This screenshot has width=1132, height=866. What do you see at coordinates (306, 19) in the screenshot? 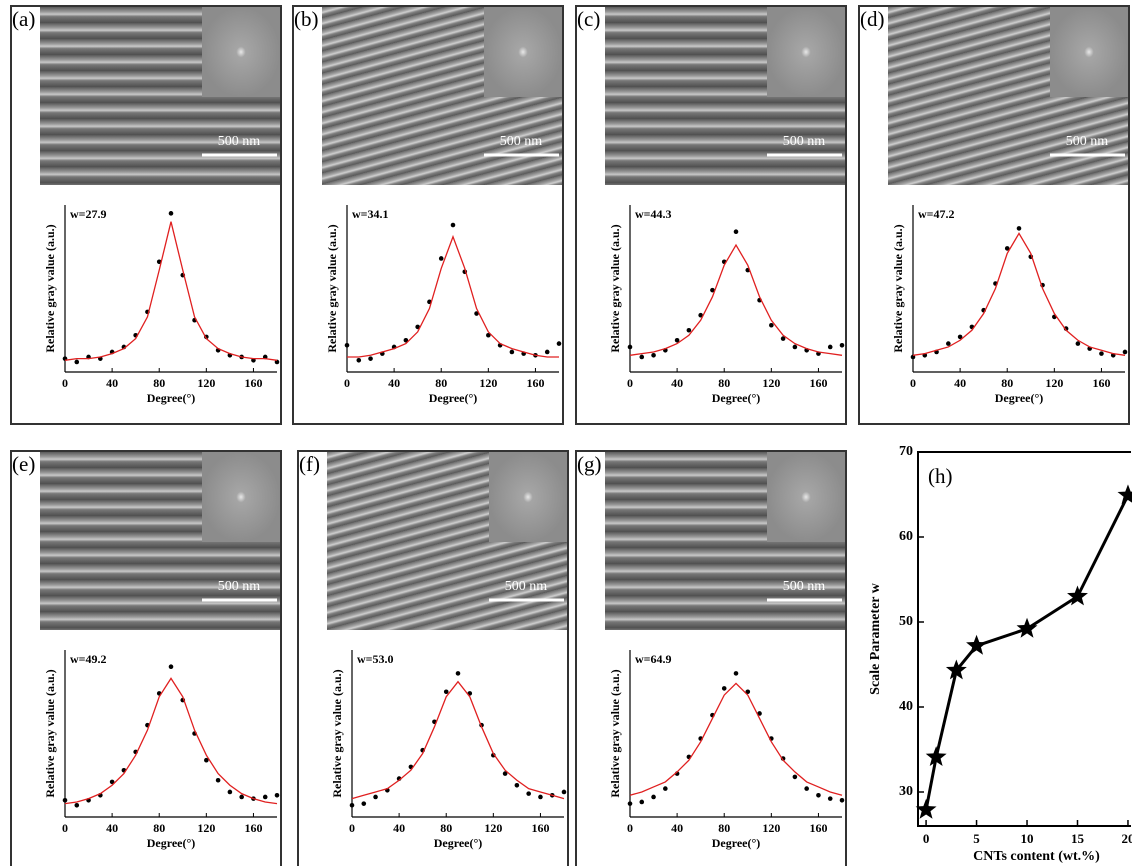
I see `panel-label: (b)` at bounding box center [306, 19].